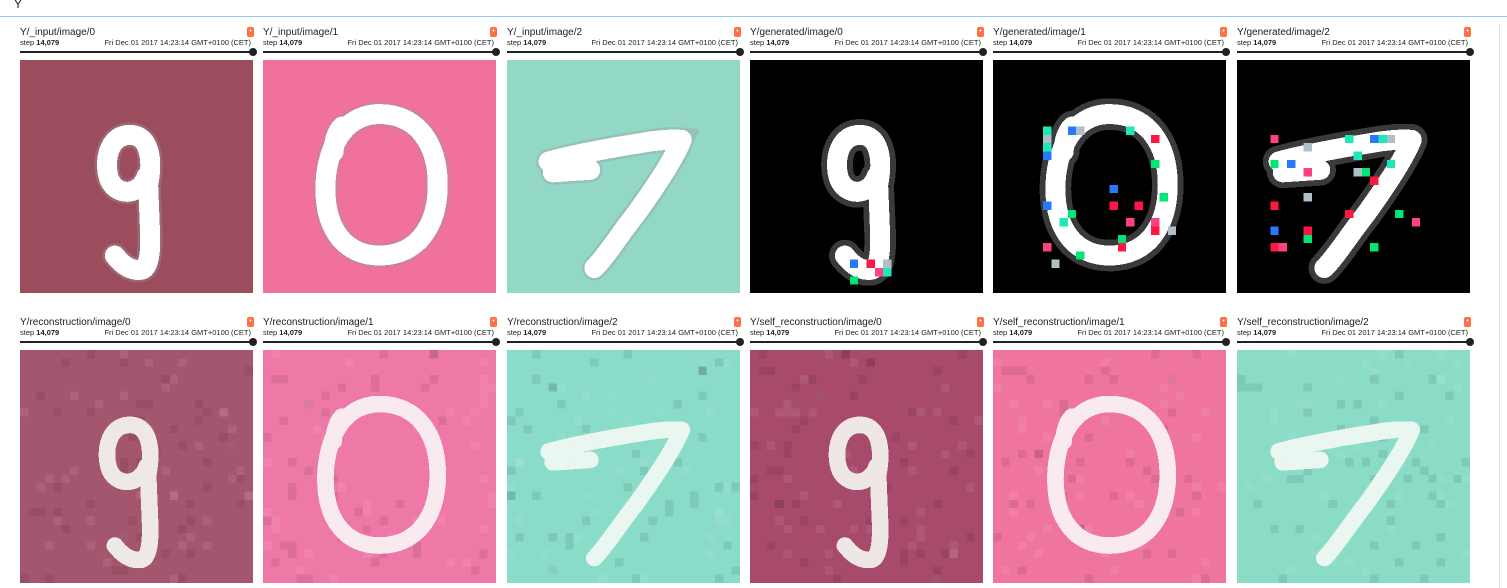  What do you see at coordinates (1499, 306) in the screenshot?
I see `scrollbar-track` at bounding box center [1499, 306].